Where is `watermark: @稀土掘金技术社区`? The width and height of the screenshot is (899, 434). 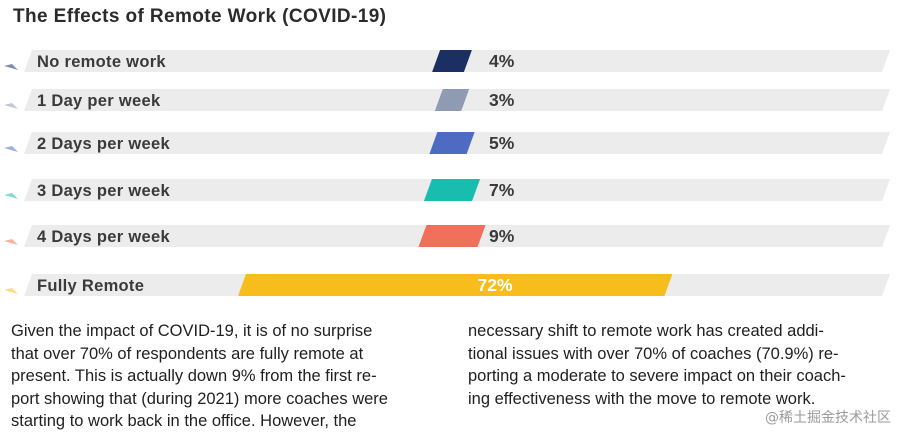 watermark: @稀土掘金技术社区 is located at coordinates (828, 418).